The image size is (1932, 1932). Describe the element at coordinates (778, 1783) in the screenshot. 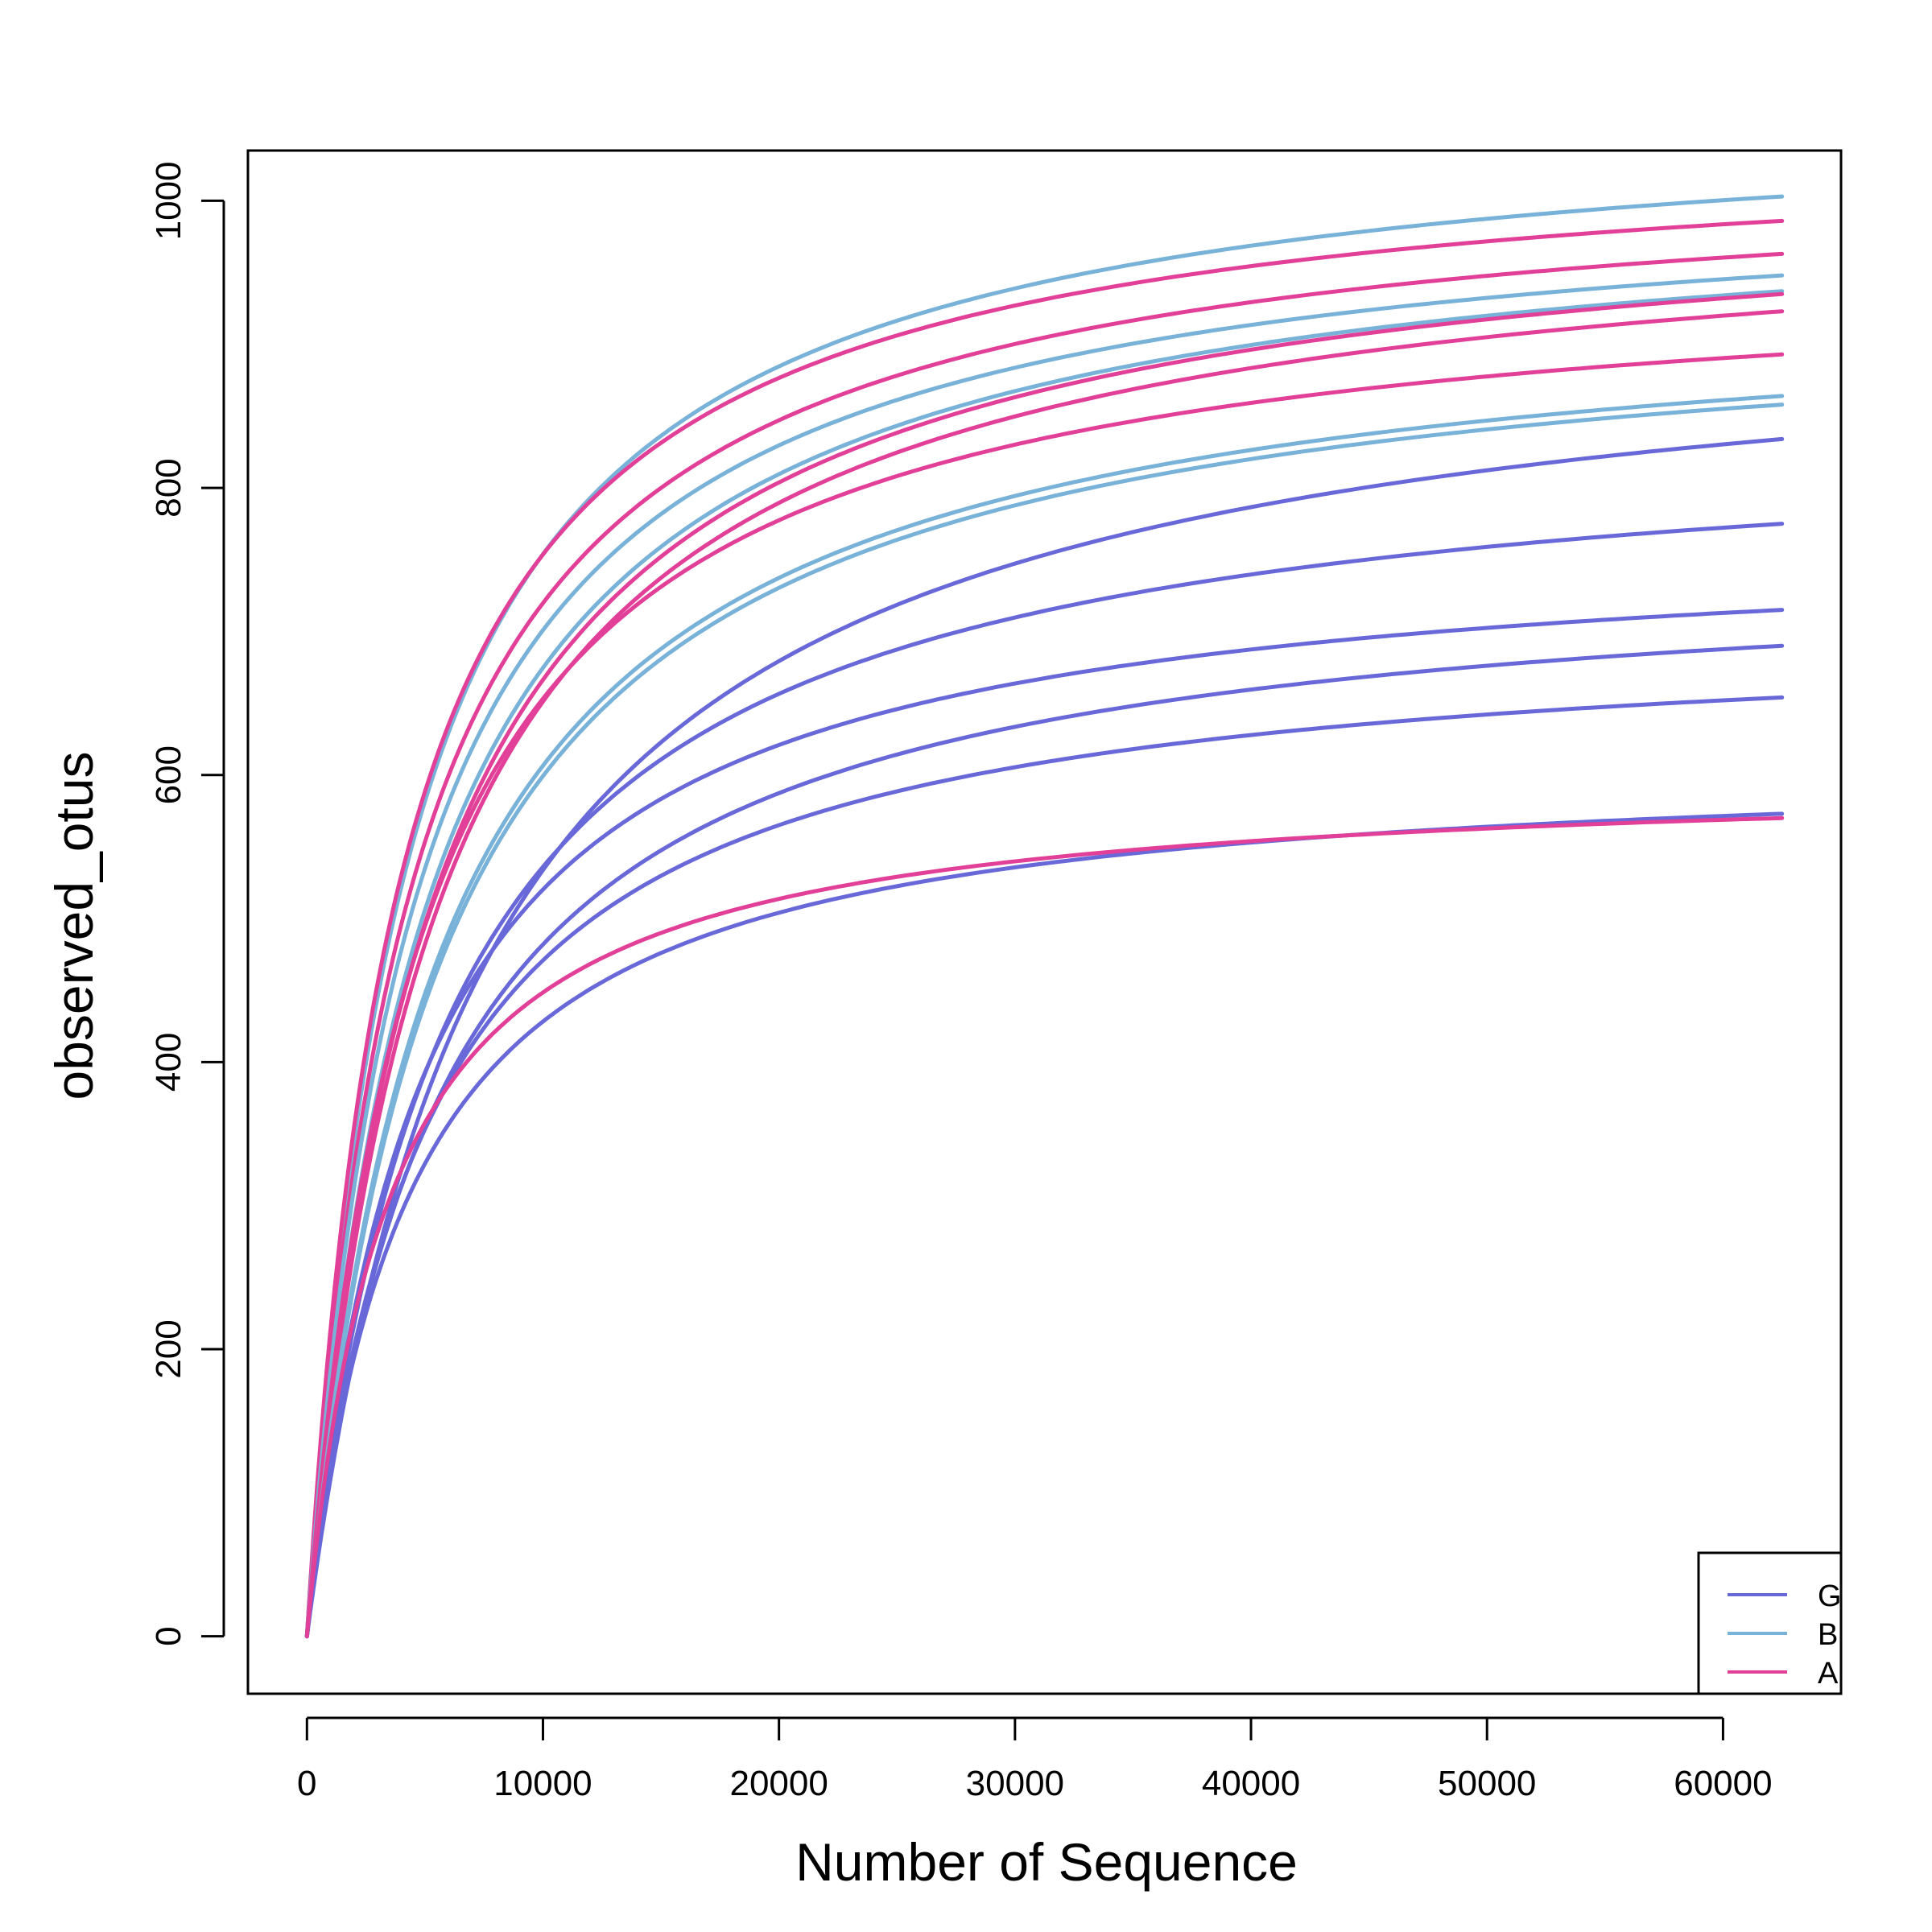

I see `x-tick-label: 20000` at that location.